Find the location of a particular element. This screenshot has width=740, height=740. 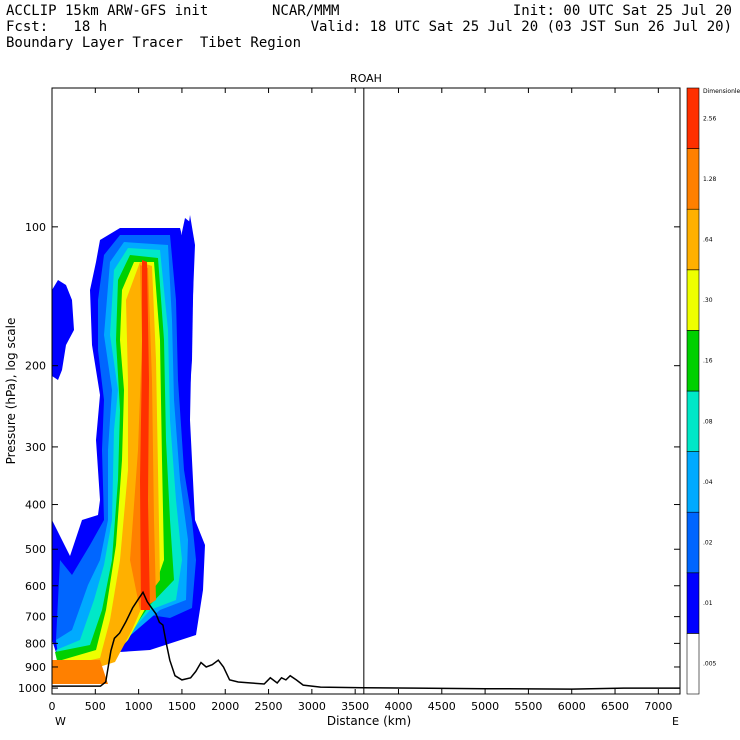

header-line1-mid: NCAR/MMM is located at coordinates (306, 11).